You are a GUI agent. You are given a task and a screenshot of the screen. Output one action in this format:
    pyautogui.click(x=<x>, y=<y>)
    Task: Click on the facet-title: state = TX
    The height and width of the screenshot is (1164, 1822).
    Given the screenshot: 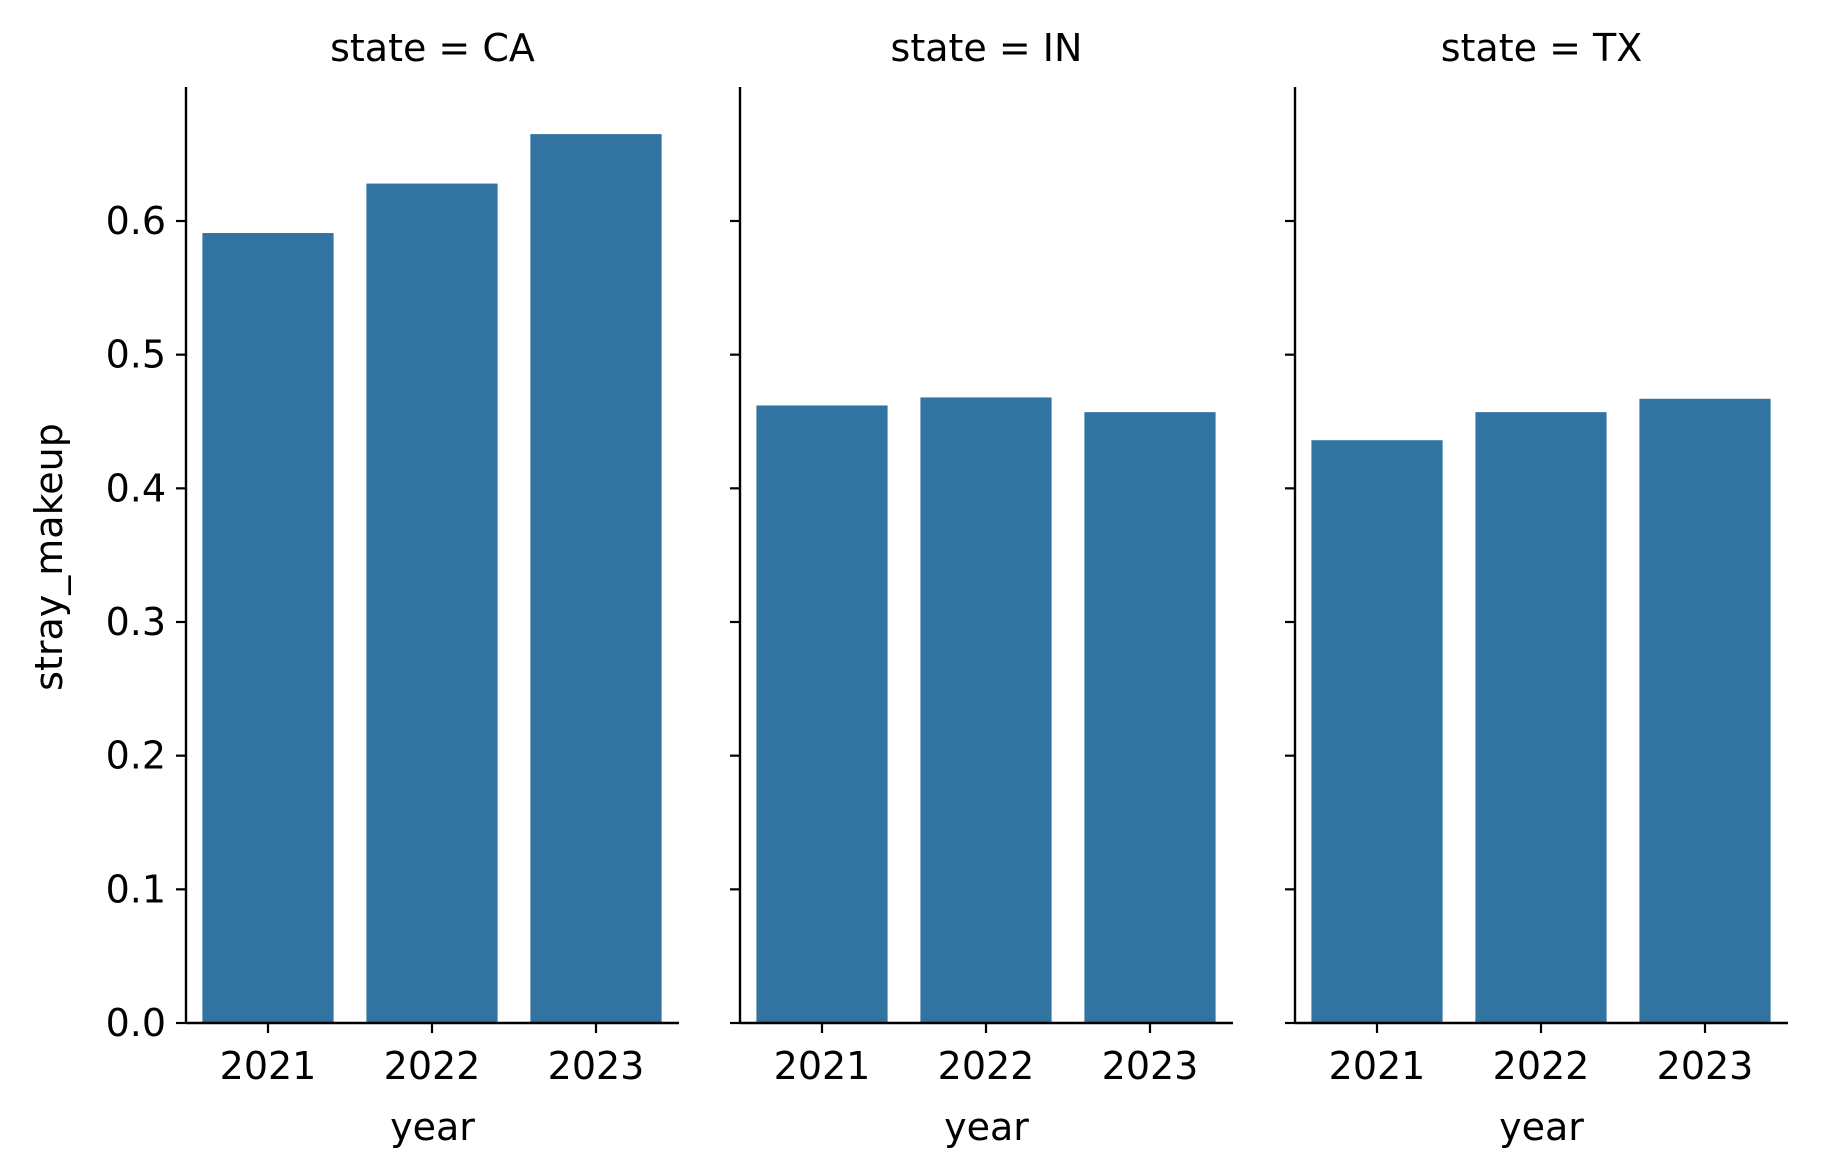 What is the action you would take?
    pyautogui.click(x=1542, y=48)
    